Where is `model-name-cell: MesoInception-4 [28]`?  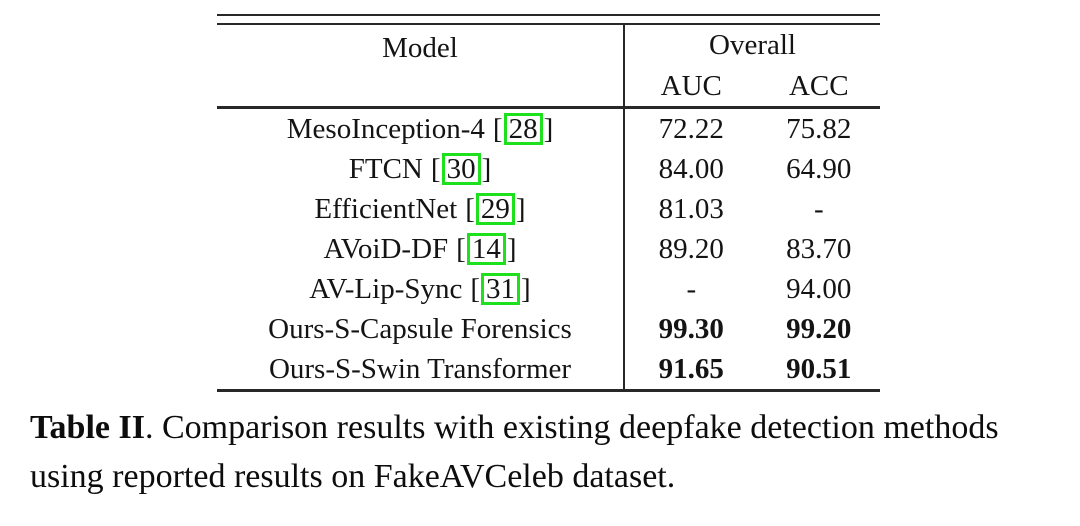 model-name-cell: MesoInception-4 [28] is located at coordinates (420, 129).